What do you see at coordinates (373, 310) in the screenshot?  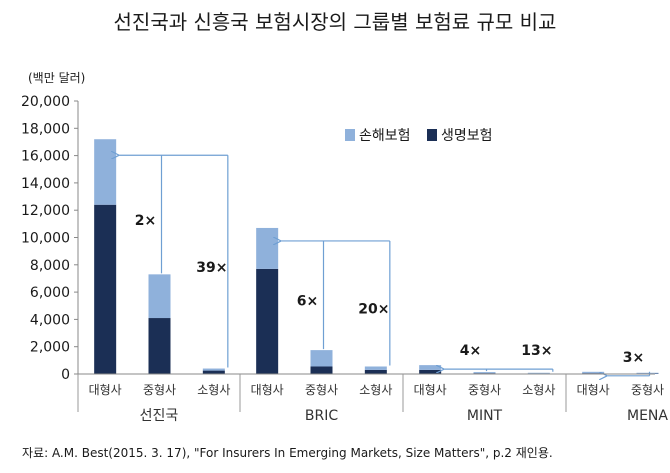 I see `multiplier-label: 20×` at bounding box center [373, 310].